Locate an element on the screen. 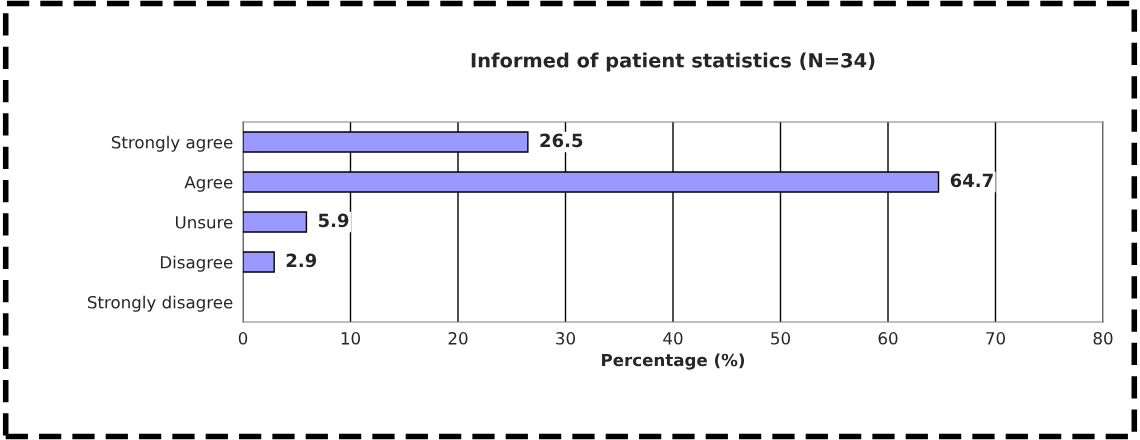 Image resolution: width=1140 pixels, height=440 pixels. y-tick-label: Strongly disagree is located at coordinates (160, 303).